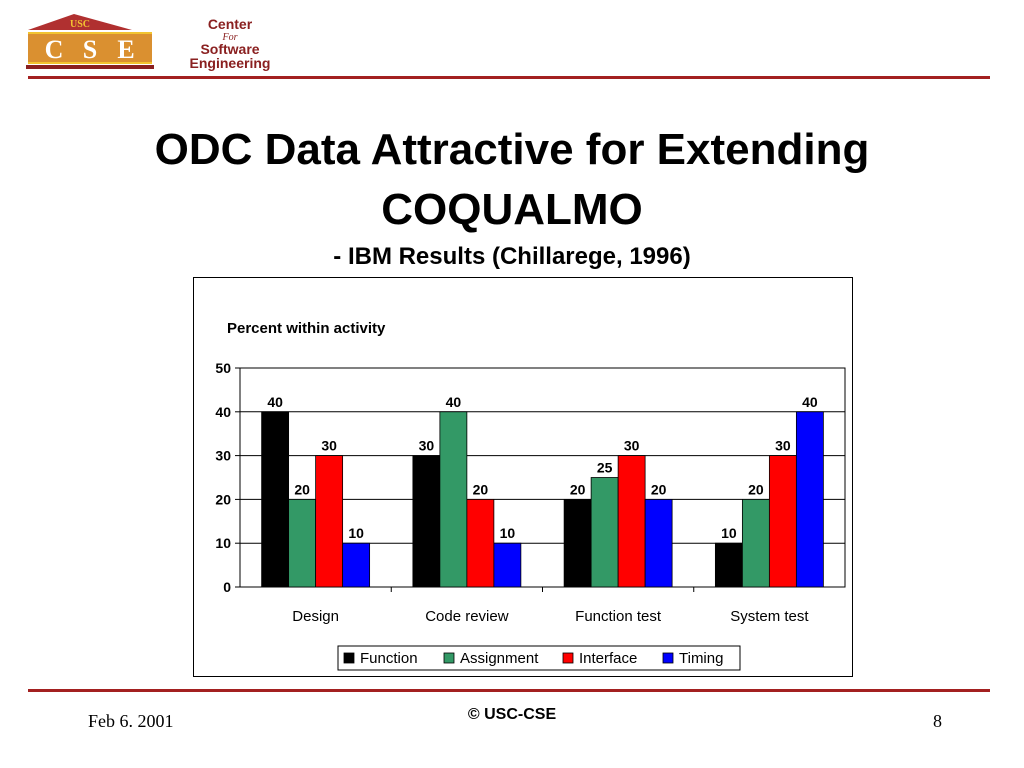 This screenshot has width=1024, height=768. I want to click on legend-swatch-interface, so click(568, 658).